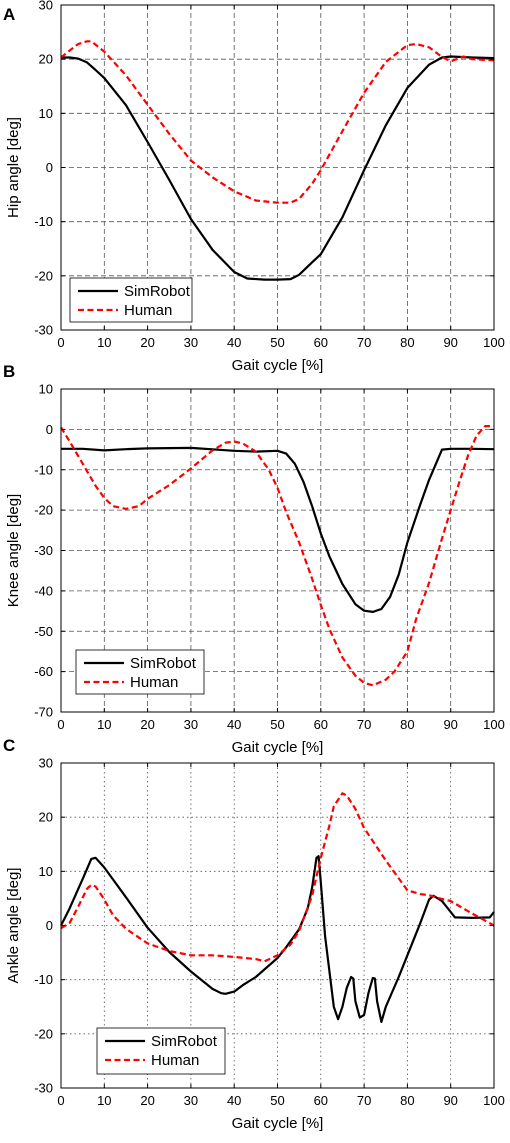 The width and height of the screenshot is (510, 1143). What do you see at coordinates (43, 631) in the screenshot?
I see `y-tick-label: -50` at bounding box center [43, 631].